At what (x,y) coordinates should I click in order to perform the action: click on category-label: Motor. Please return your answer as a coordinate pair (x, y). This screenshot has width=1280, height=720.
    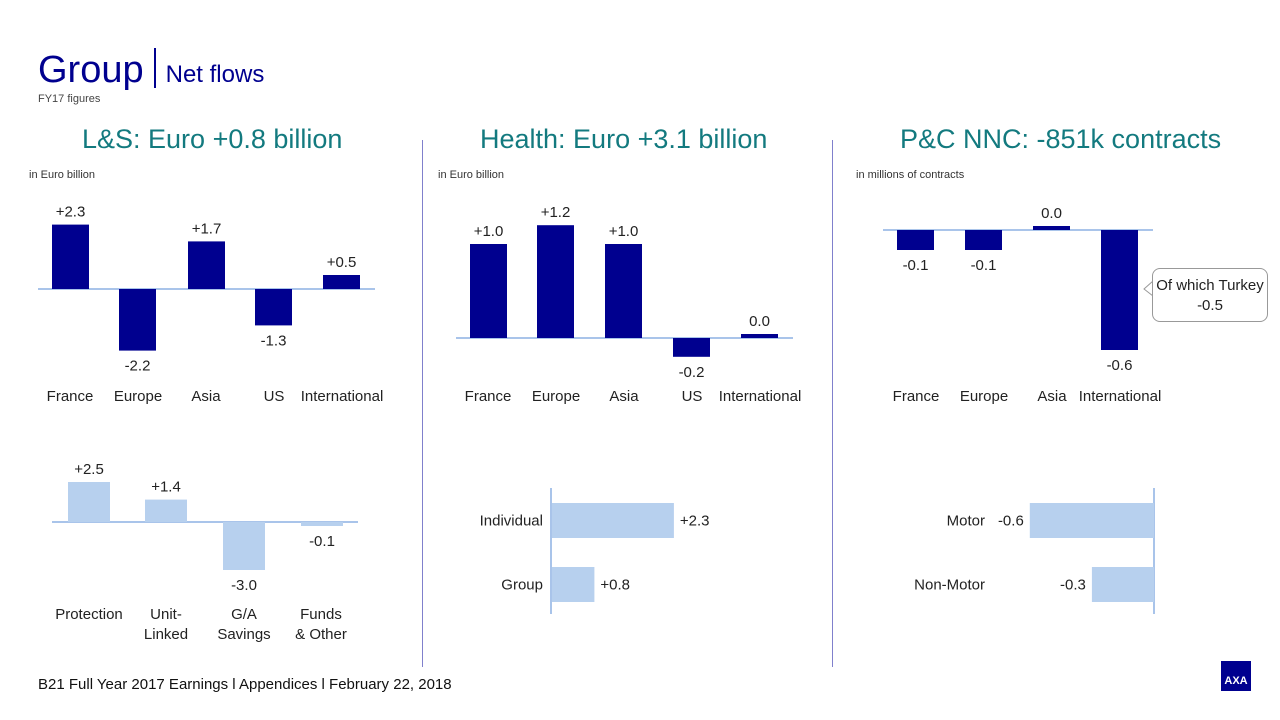
    Looking at the image, I should click on (966, 521).